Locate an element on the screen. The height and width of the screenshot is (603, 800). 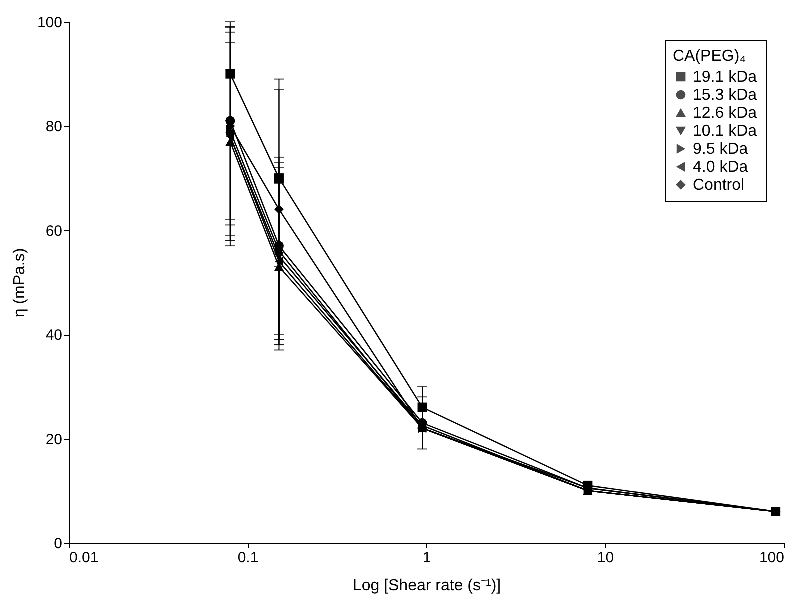
x-axis-title: Log [Shear rate (s⁻¹)] is located at coordinates (427, 586).